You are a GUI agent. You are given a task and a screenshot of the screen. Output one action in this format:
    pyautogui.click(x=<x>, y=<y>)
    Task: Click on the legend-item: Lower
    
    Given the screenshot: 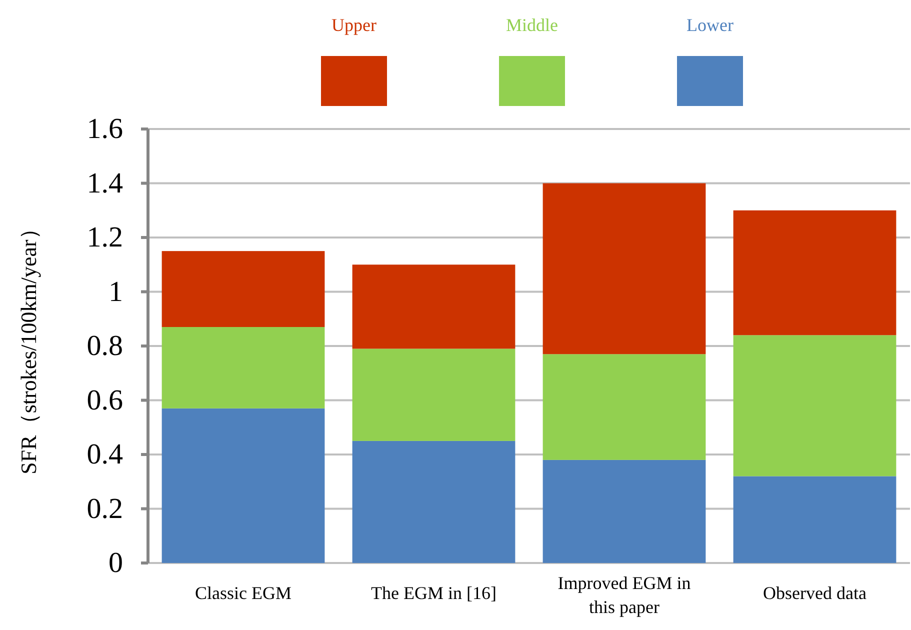 What is the action you would take?
    pyautogui.click(x=710, y=60)
    